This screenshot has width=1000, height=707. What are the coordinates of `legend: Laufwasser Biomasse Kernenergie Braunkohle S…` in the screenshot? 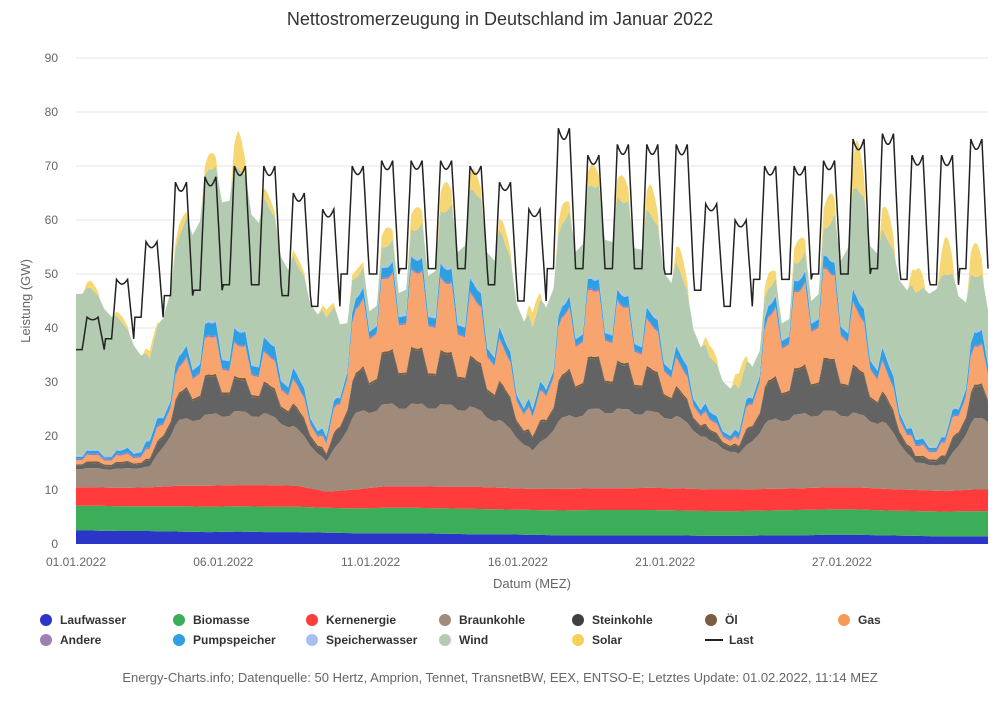 It's located at (505, 629).